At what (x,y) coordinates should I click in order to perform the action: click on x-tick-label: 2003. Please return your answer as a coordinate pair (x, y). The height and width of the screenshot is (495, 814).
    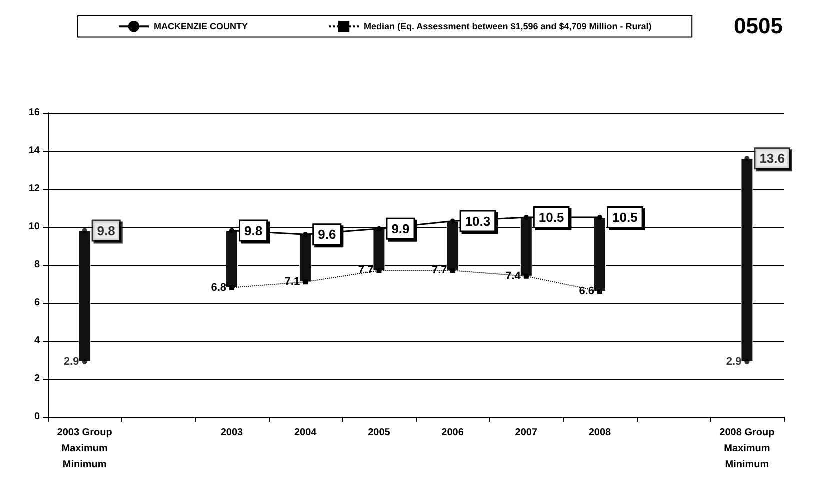
    Looking at the image, I should click on (232, 433).